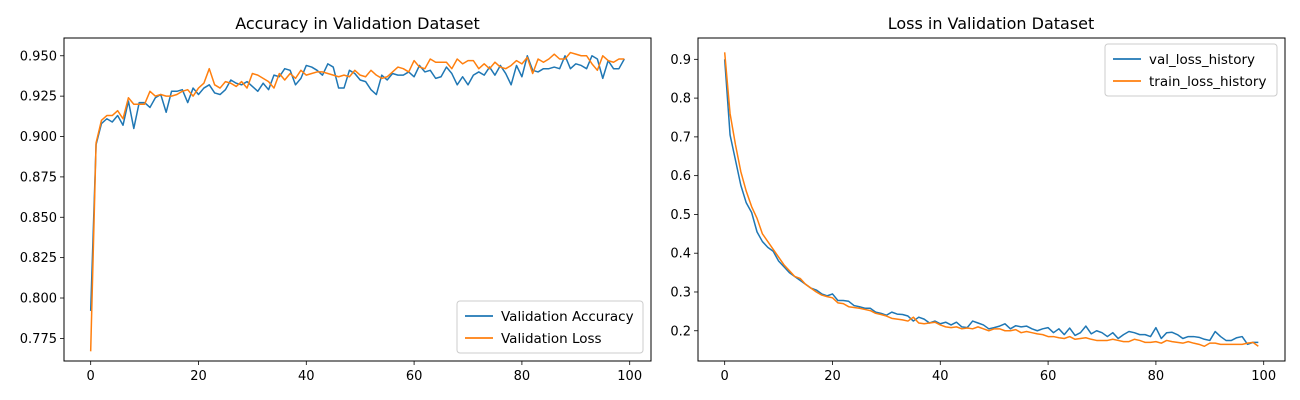 Image resolution: width=1300 pixels, height=400 pixels. Describe the element at coordinates (680, 254) in the screenshot. I see `y-tick-label: 0.4` at that location.